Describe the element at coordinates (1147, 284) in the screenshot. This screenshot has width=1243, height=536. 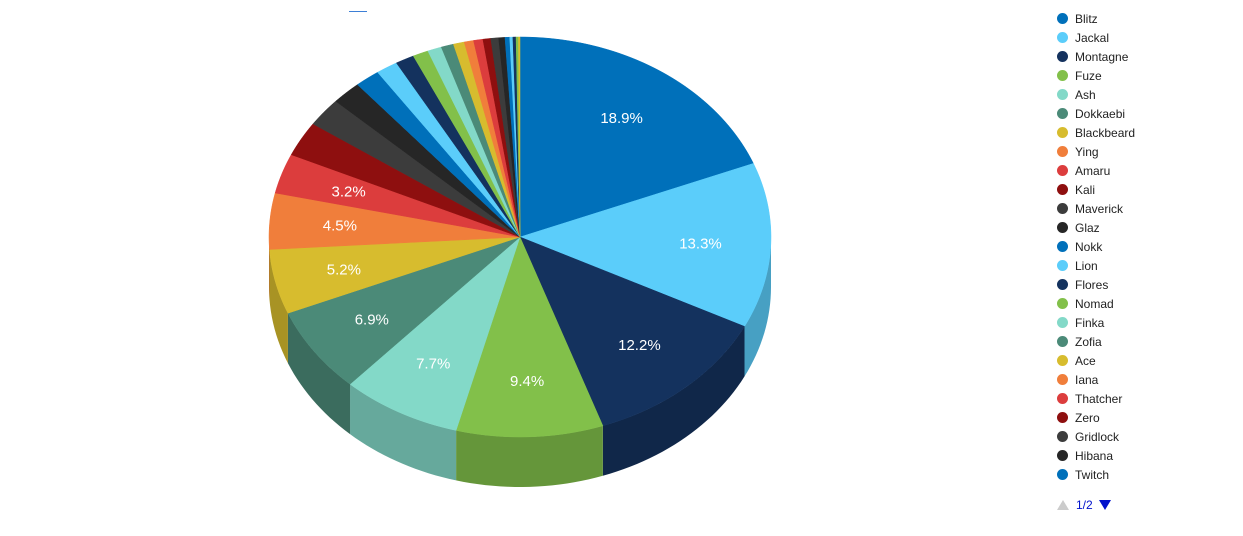
I see `legend-item: Flores` at that location.